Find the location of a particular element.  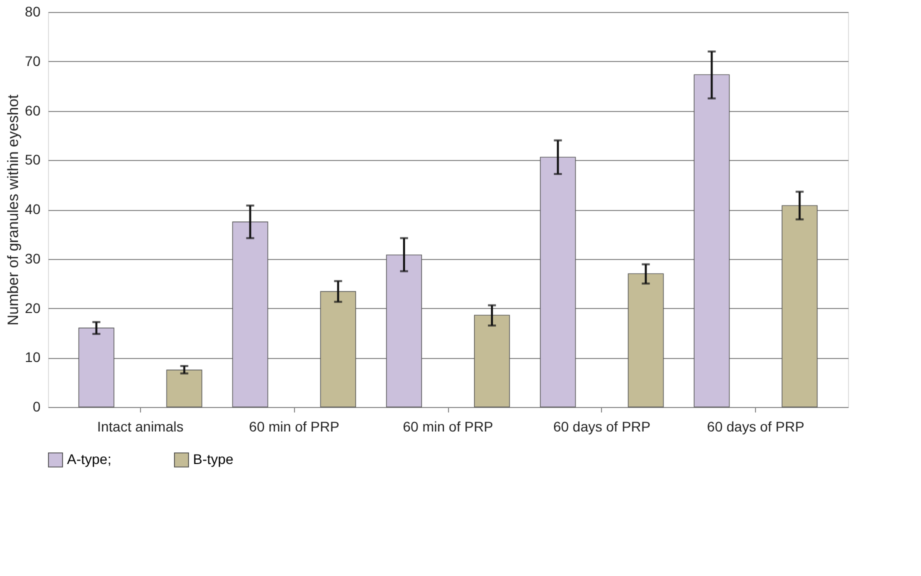

y-tick-label: 40 is located at coordinates (32, 209).